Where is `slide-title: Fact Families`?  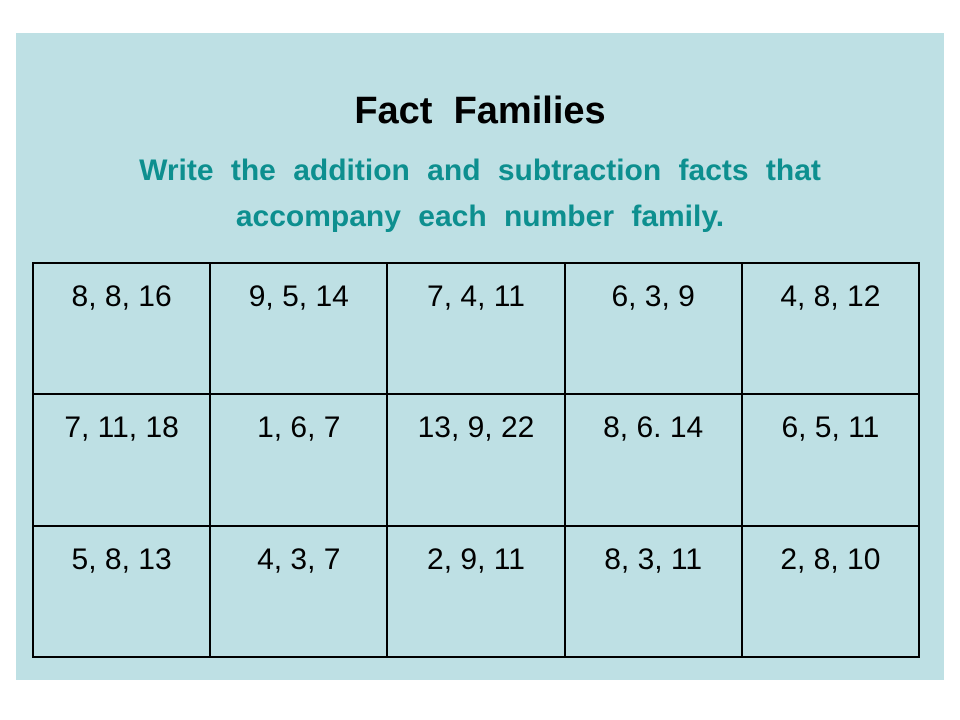
slide-title: Fact Families is located at coordinates (480, 111).